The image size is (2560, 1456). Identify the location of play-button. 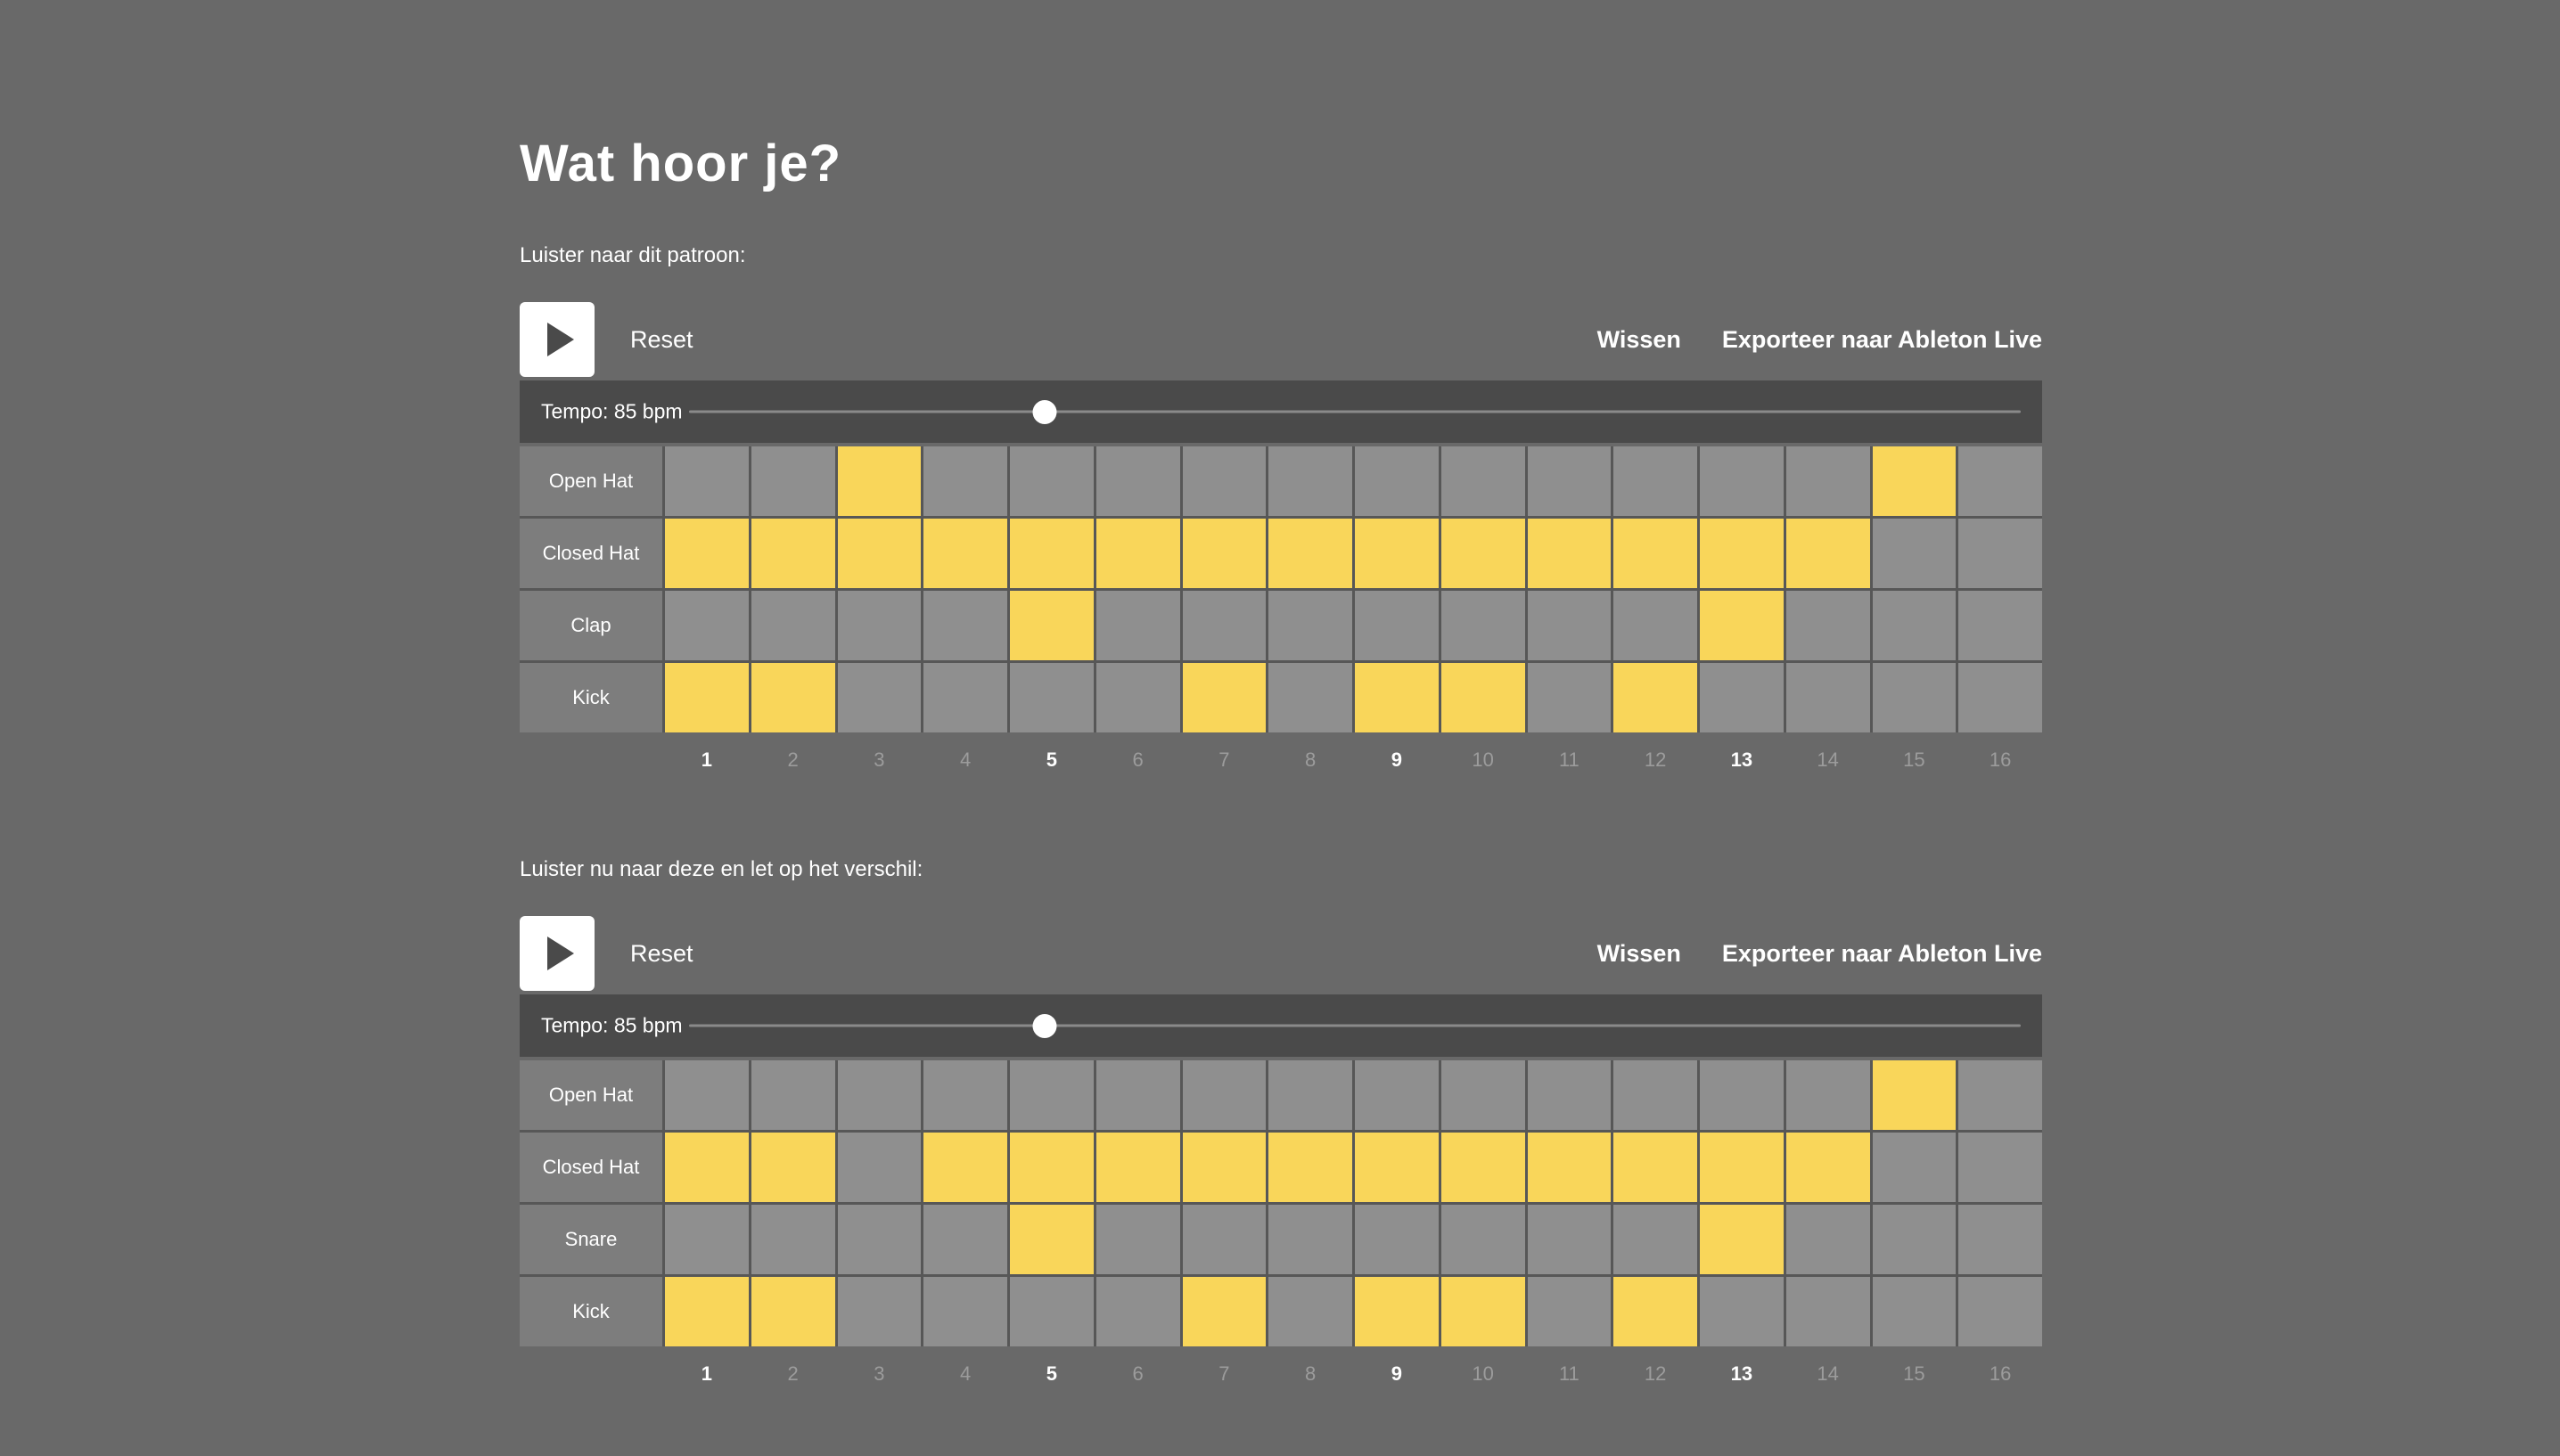
(557, 953).